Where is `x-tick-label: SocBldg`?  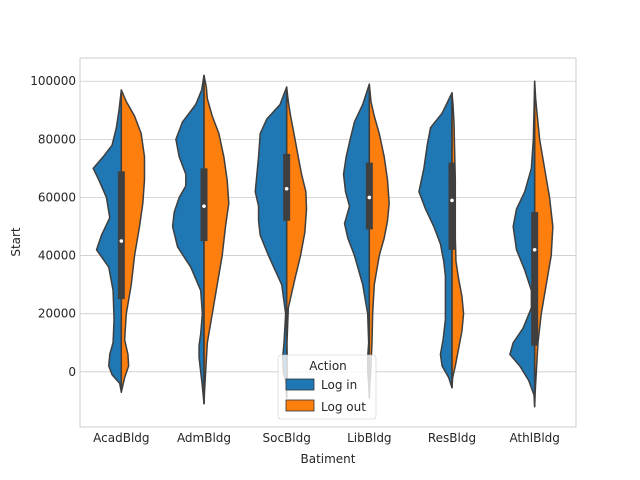
x-tick-label: SocBldg is located at coordinates (286, 438).